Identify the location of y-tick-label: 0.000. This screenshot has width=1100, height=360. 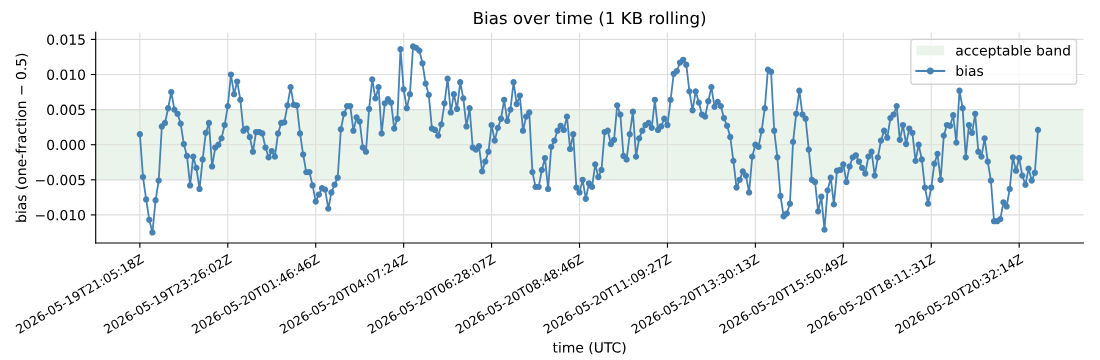
(66, 145).